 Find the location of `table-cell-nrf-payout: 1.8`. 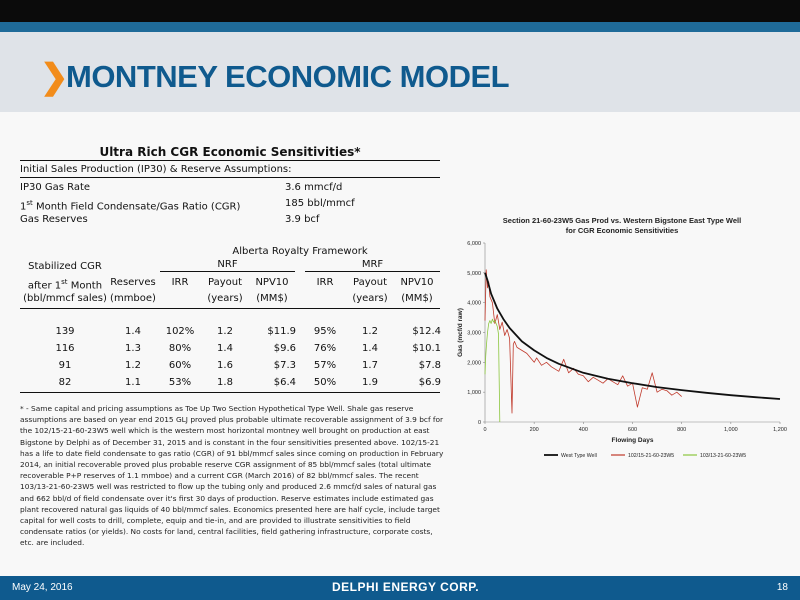

table-cell-nrf-payout: 1.8 is located at coordinates (225, 382).